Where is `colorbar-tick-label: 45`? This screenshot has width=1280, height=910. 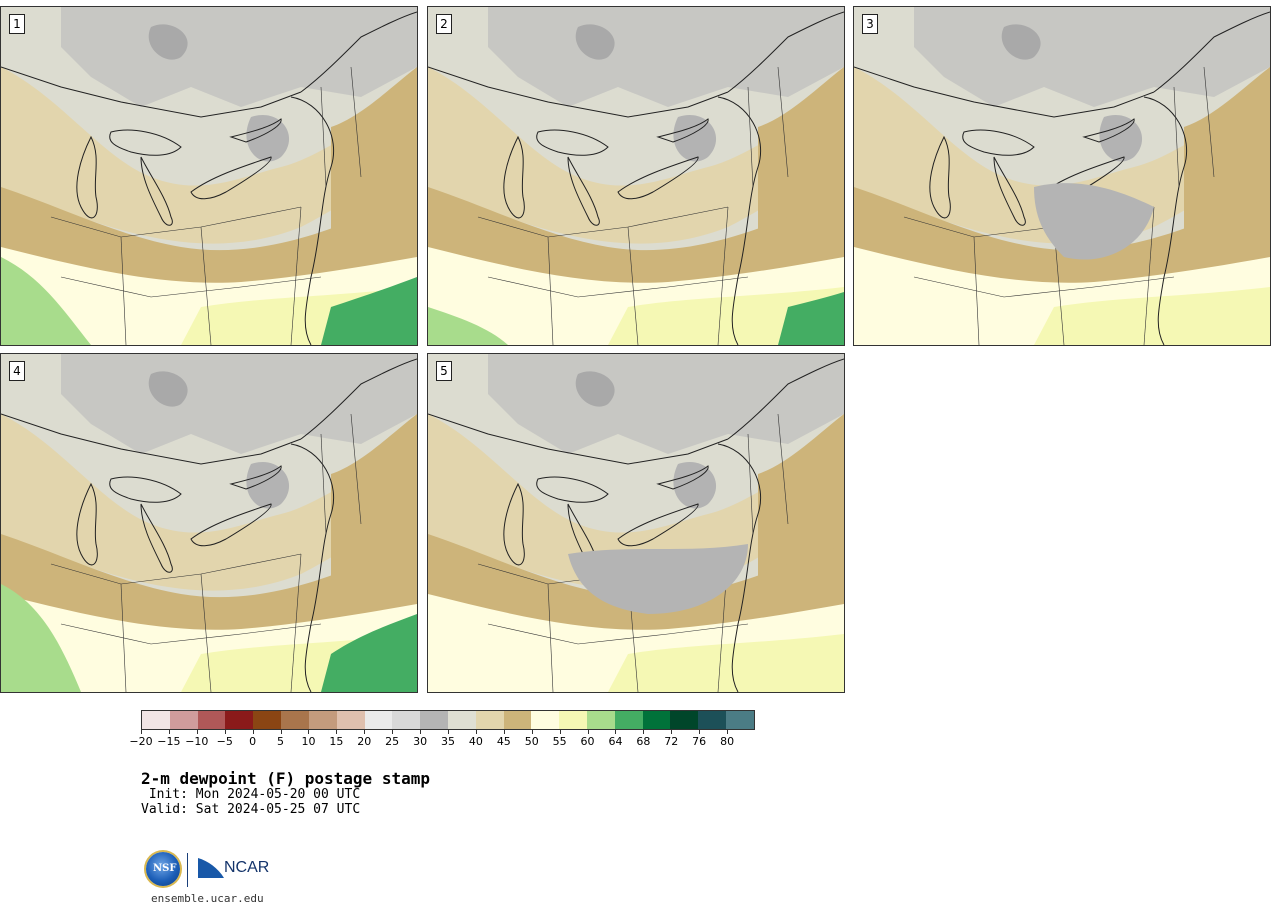
colorbar-tick-label: 45 is located at coordinates (503, 741).